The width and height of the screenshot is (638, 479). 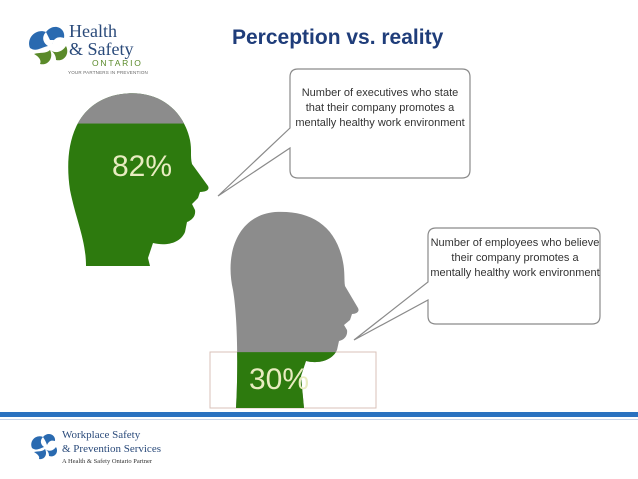 What do you see at coordinates (142, 166) in the screenshot?
I see `executive-percentage: 82%` at bounding box center [142, 166].